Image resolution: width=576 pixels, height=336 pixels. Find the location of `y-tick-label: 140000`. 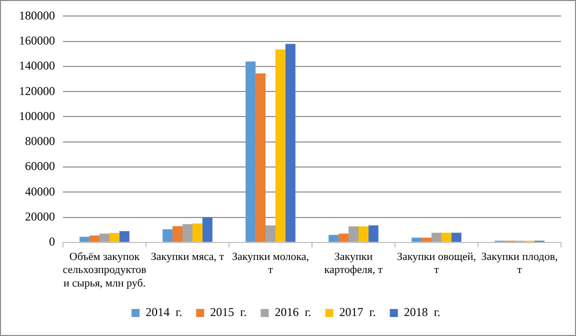

y-tick-label: 140000 is located at coordinates (37, 65).